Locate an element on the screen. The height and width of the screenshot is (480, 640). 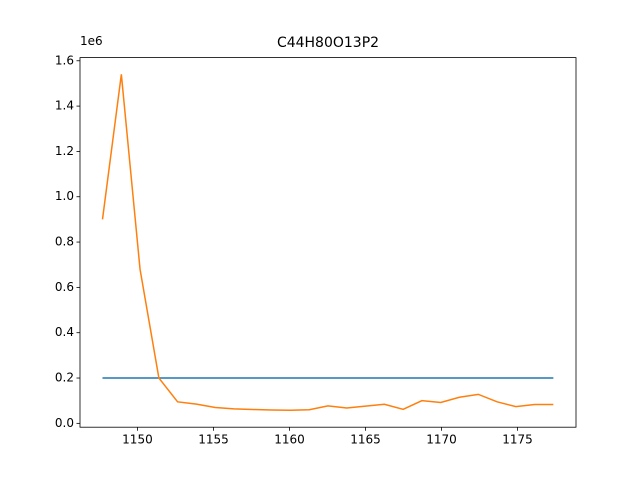
x-tick-label: 1150 is located at coordinates (137, 440).